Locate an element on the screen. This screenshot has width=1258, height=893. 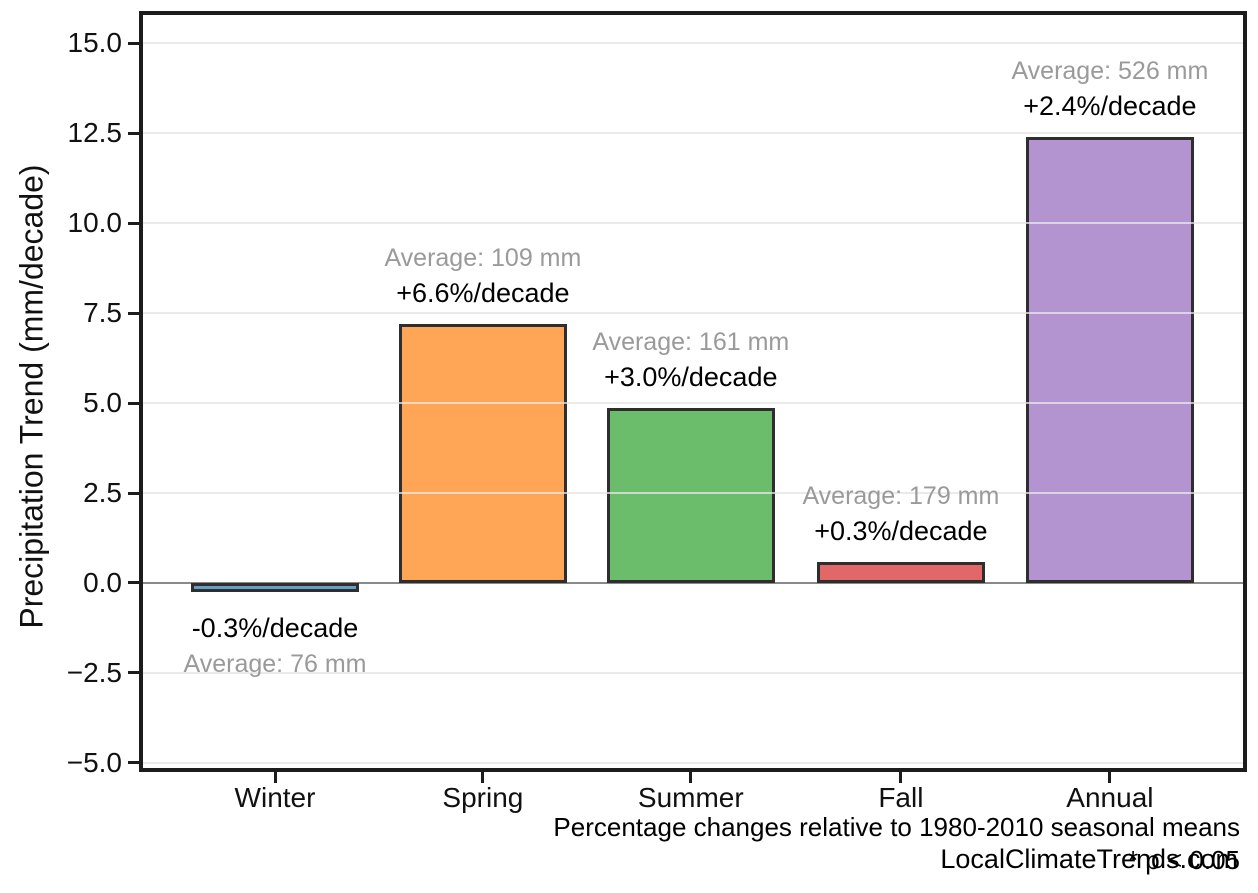
x-tick-label-summer: Summer is located at coordinates (690, 797).